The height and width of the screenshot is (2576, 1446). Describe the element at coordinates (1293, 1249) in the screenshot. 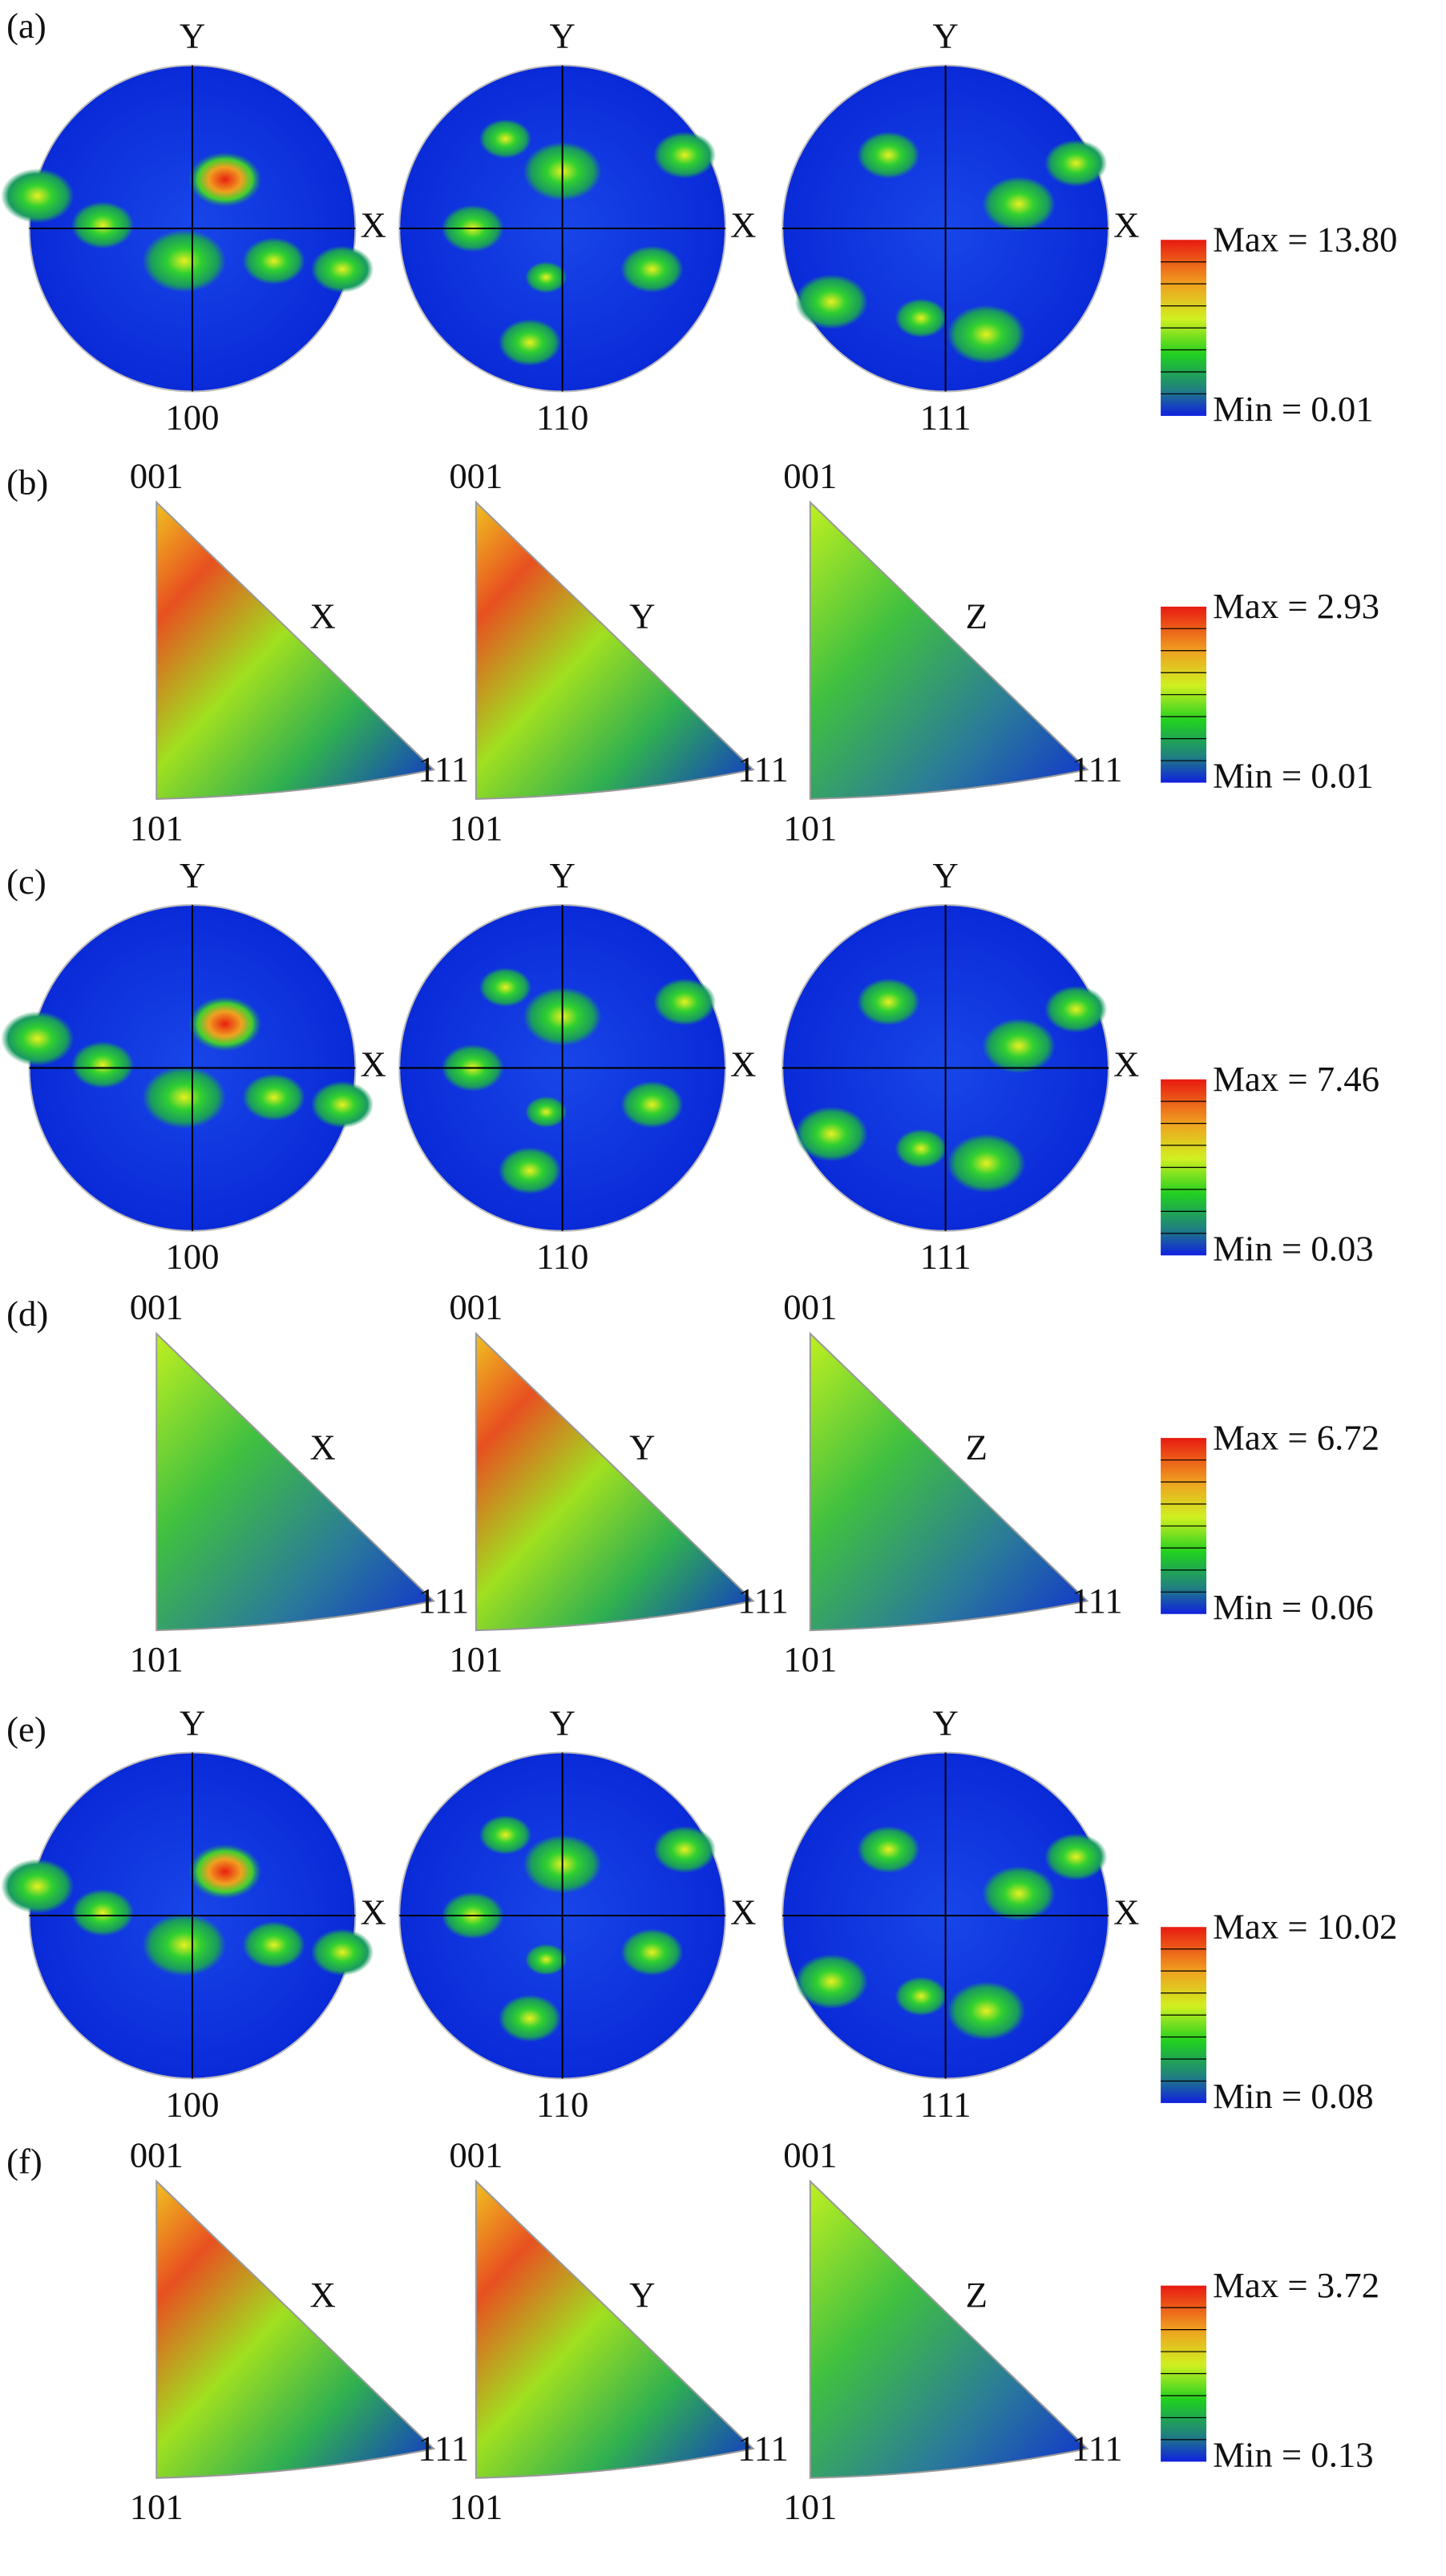

I see `legend-min: Min = 0.03` at that location.